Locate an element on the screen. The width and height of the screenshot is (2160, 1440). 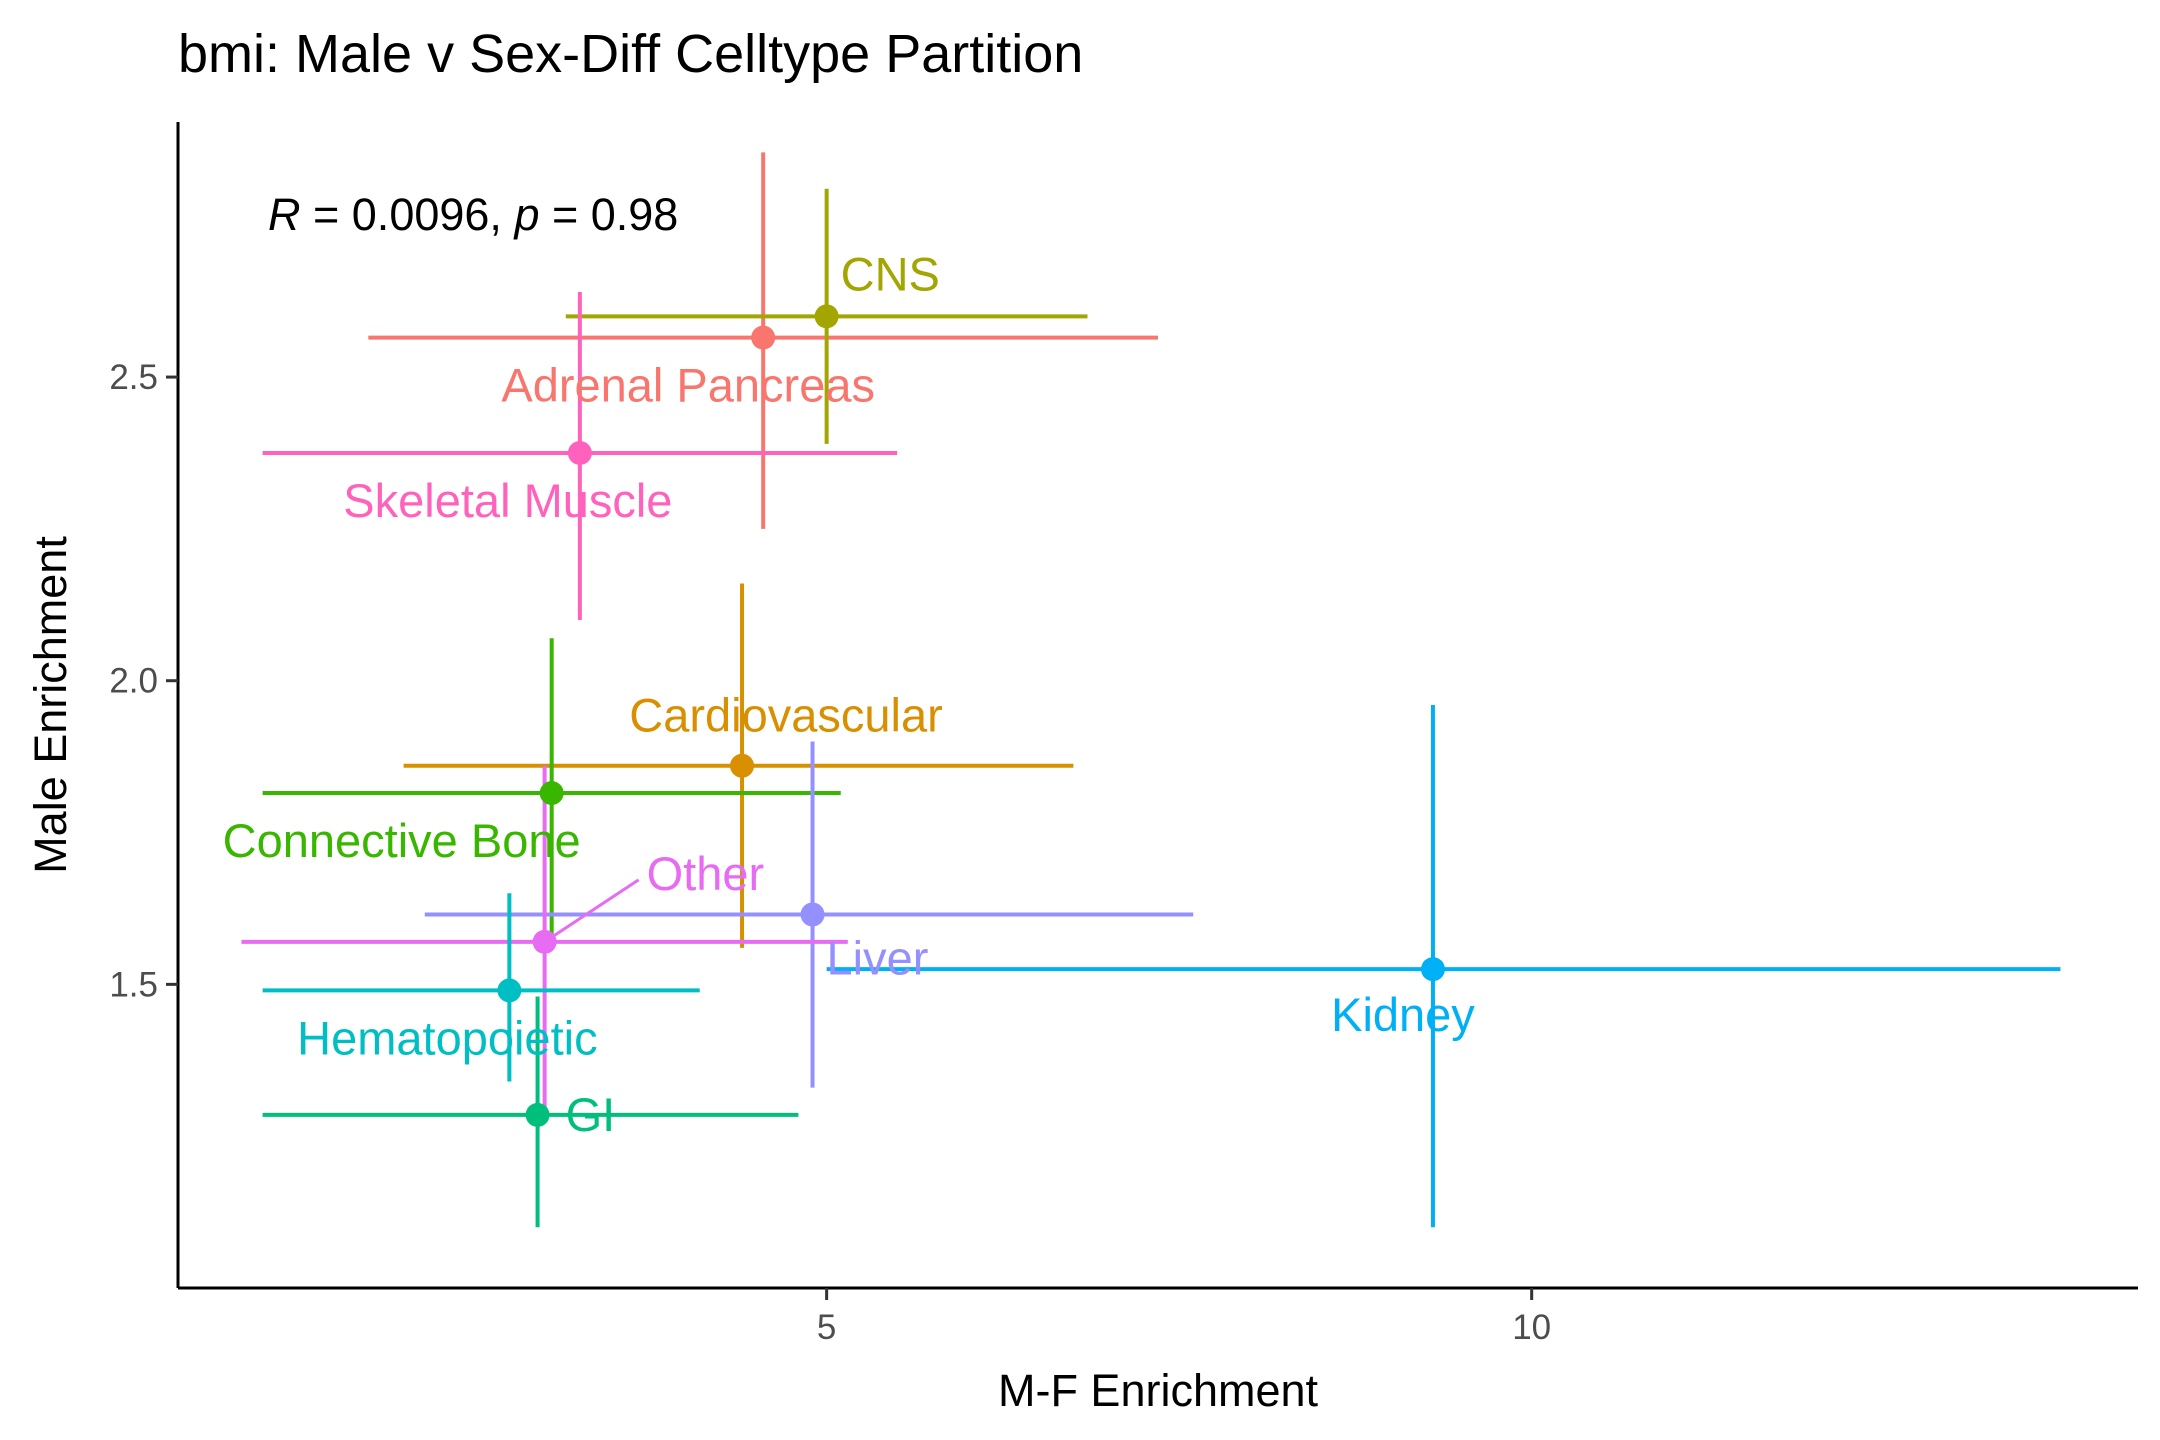
skeletal-muscle-label: Skeletal Muscle is located at coordinates (507, 500).